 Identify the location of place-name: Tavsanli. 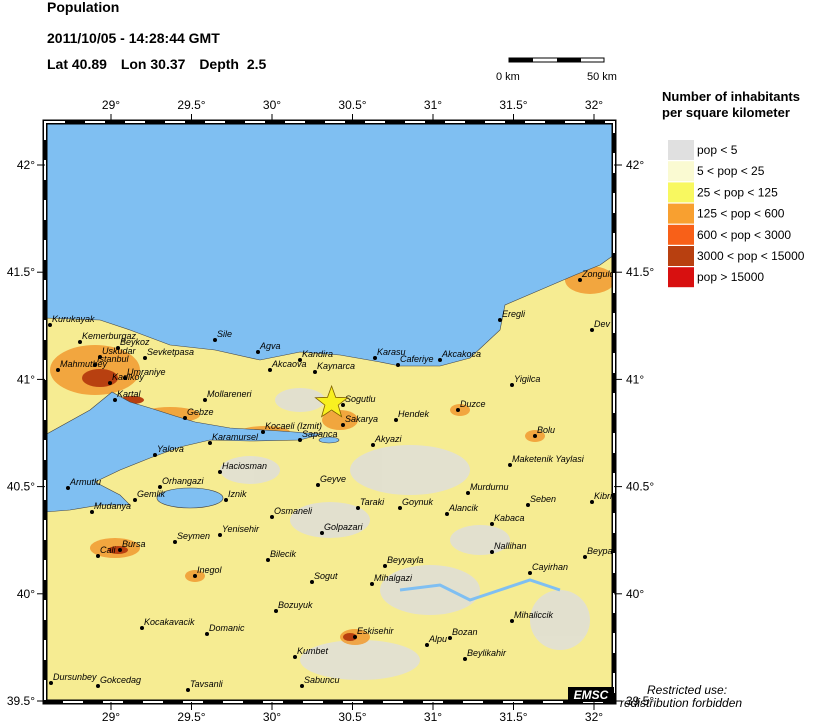
(207, 684).